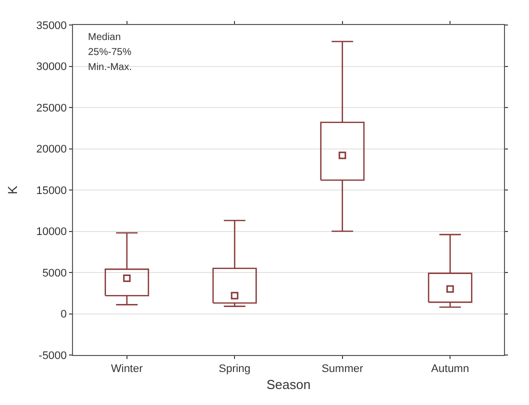 Image resolution: width=529 pixels, height=405 pixels. What do you see at coordinates (63, 314) in the screenshot?
I see `y-tick-label: 0` at bounding box center [63, 314].